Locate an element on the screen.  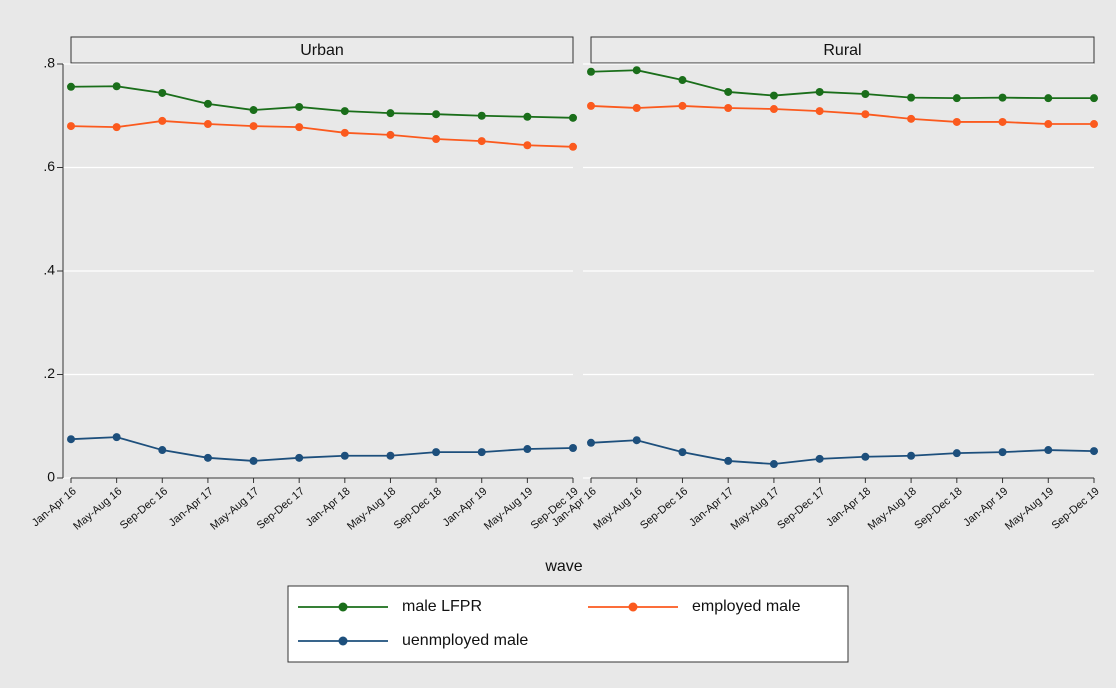
legend-label: male LFPR is located at coordinates (442, 606).